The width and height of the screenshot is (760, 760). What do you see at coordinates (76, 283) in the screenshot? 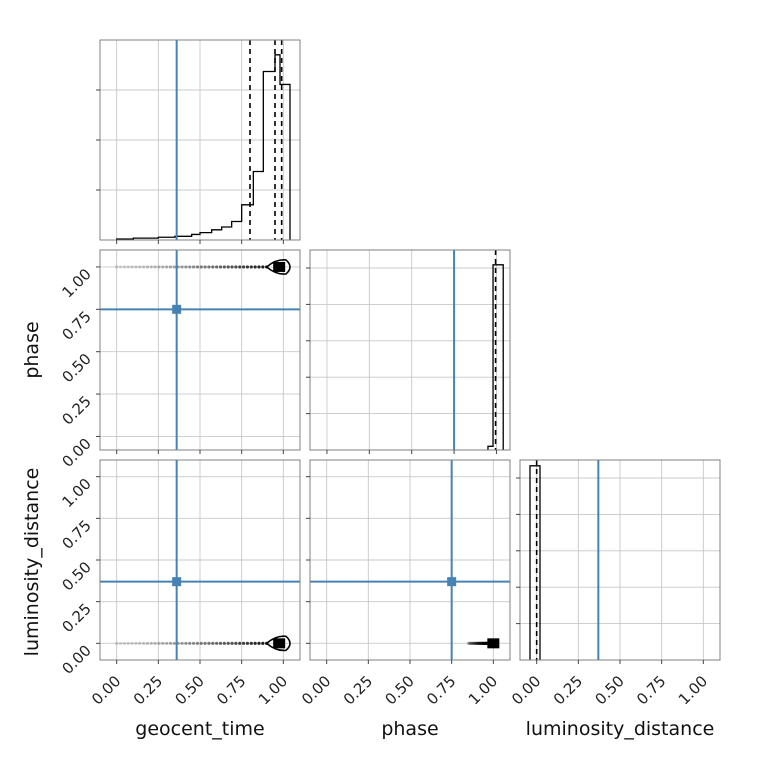
I see `panel-geocent-time-vs-phase-ytick-label: 1.00` at bounding box center [76, 283].